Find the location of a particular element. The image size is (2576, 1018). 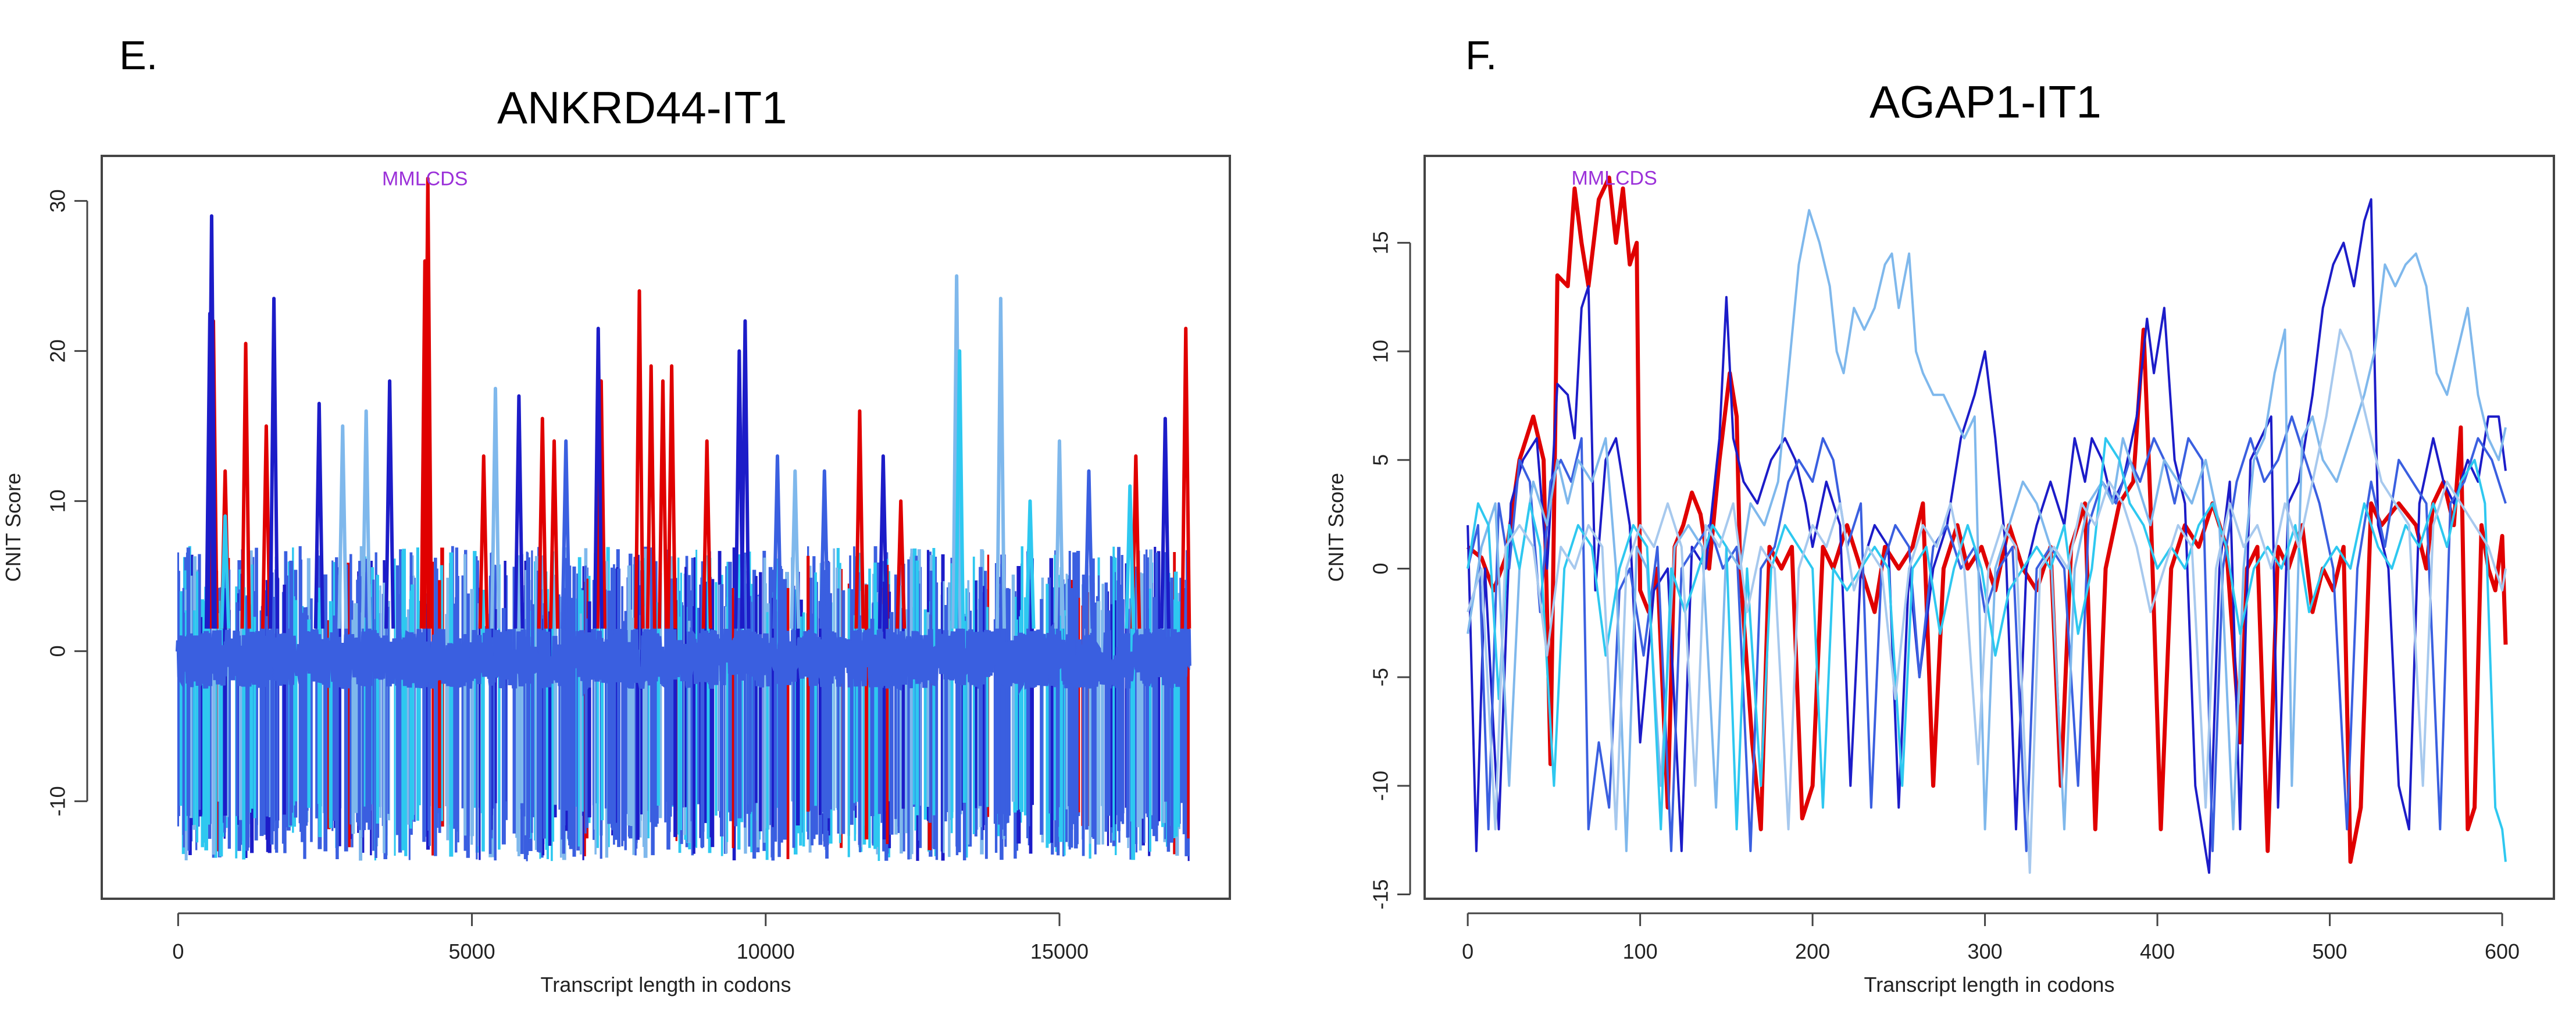

series-frame-royal-blue is located at coordinates (827, 534).